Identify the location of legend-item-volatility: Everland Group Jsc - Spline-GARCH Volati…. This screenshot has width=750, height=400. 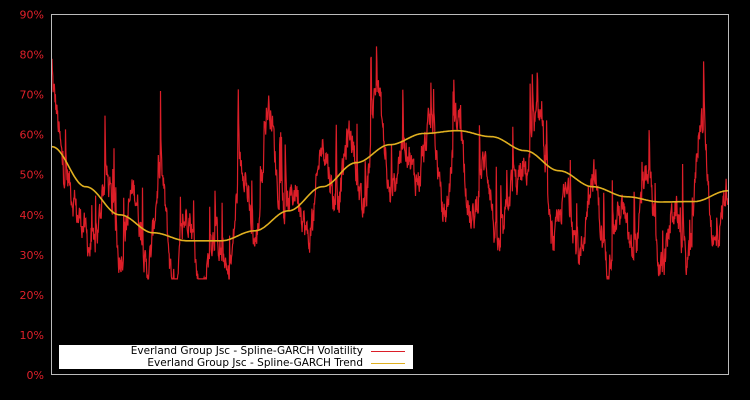
(272, 351).